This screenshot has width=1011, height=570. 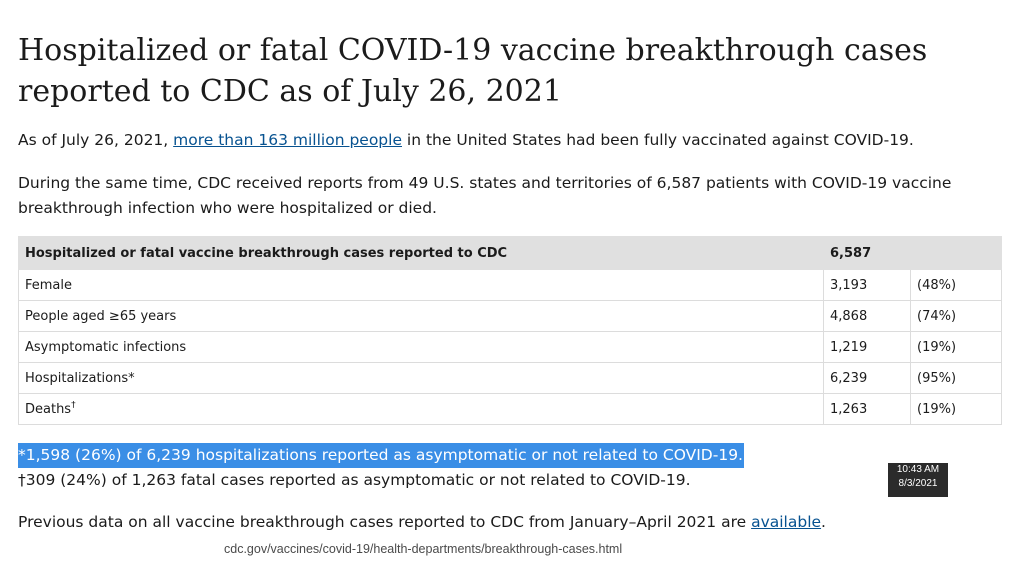 I want to click on table-row: Hospitalizations* 6,239 (95%), so click(x=510, y=378).